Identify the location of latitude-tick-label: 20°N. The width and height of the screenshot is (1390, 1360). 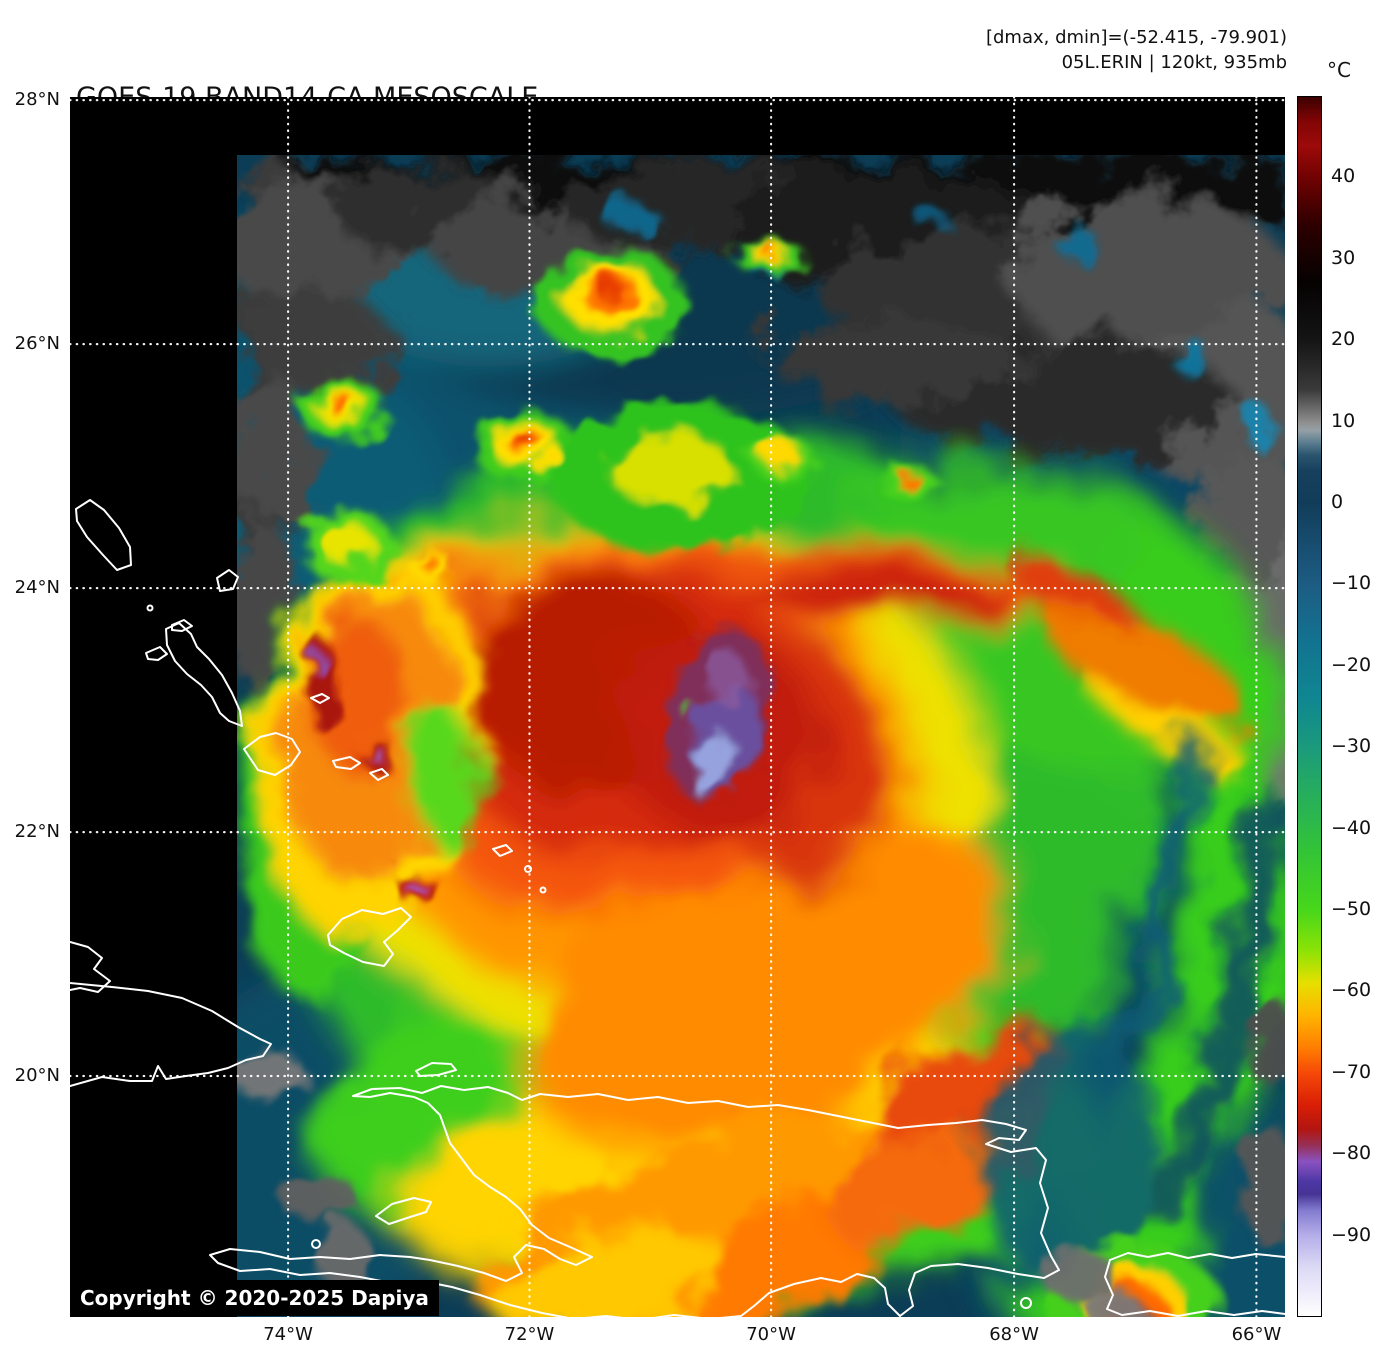
(37, 1076).